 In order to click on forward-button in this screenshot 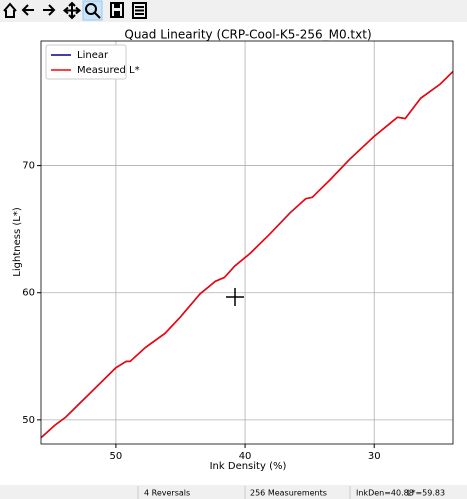, I will do `click(49, 10)`.